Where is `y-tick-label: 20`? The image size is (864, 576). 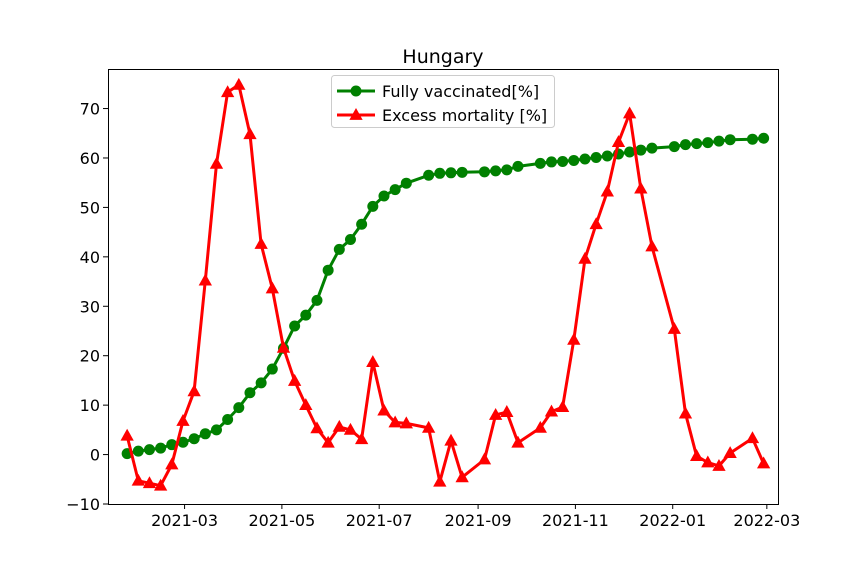
y-tick-label: 20 is located at coordinates (90, 356).